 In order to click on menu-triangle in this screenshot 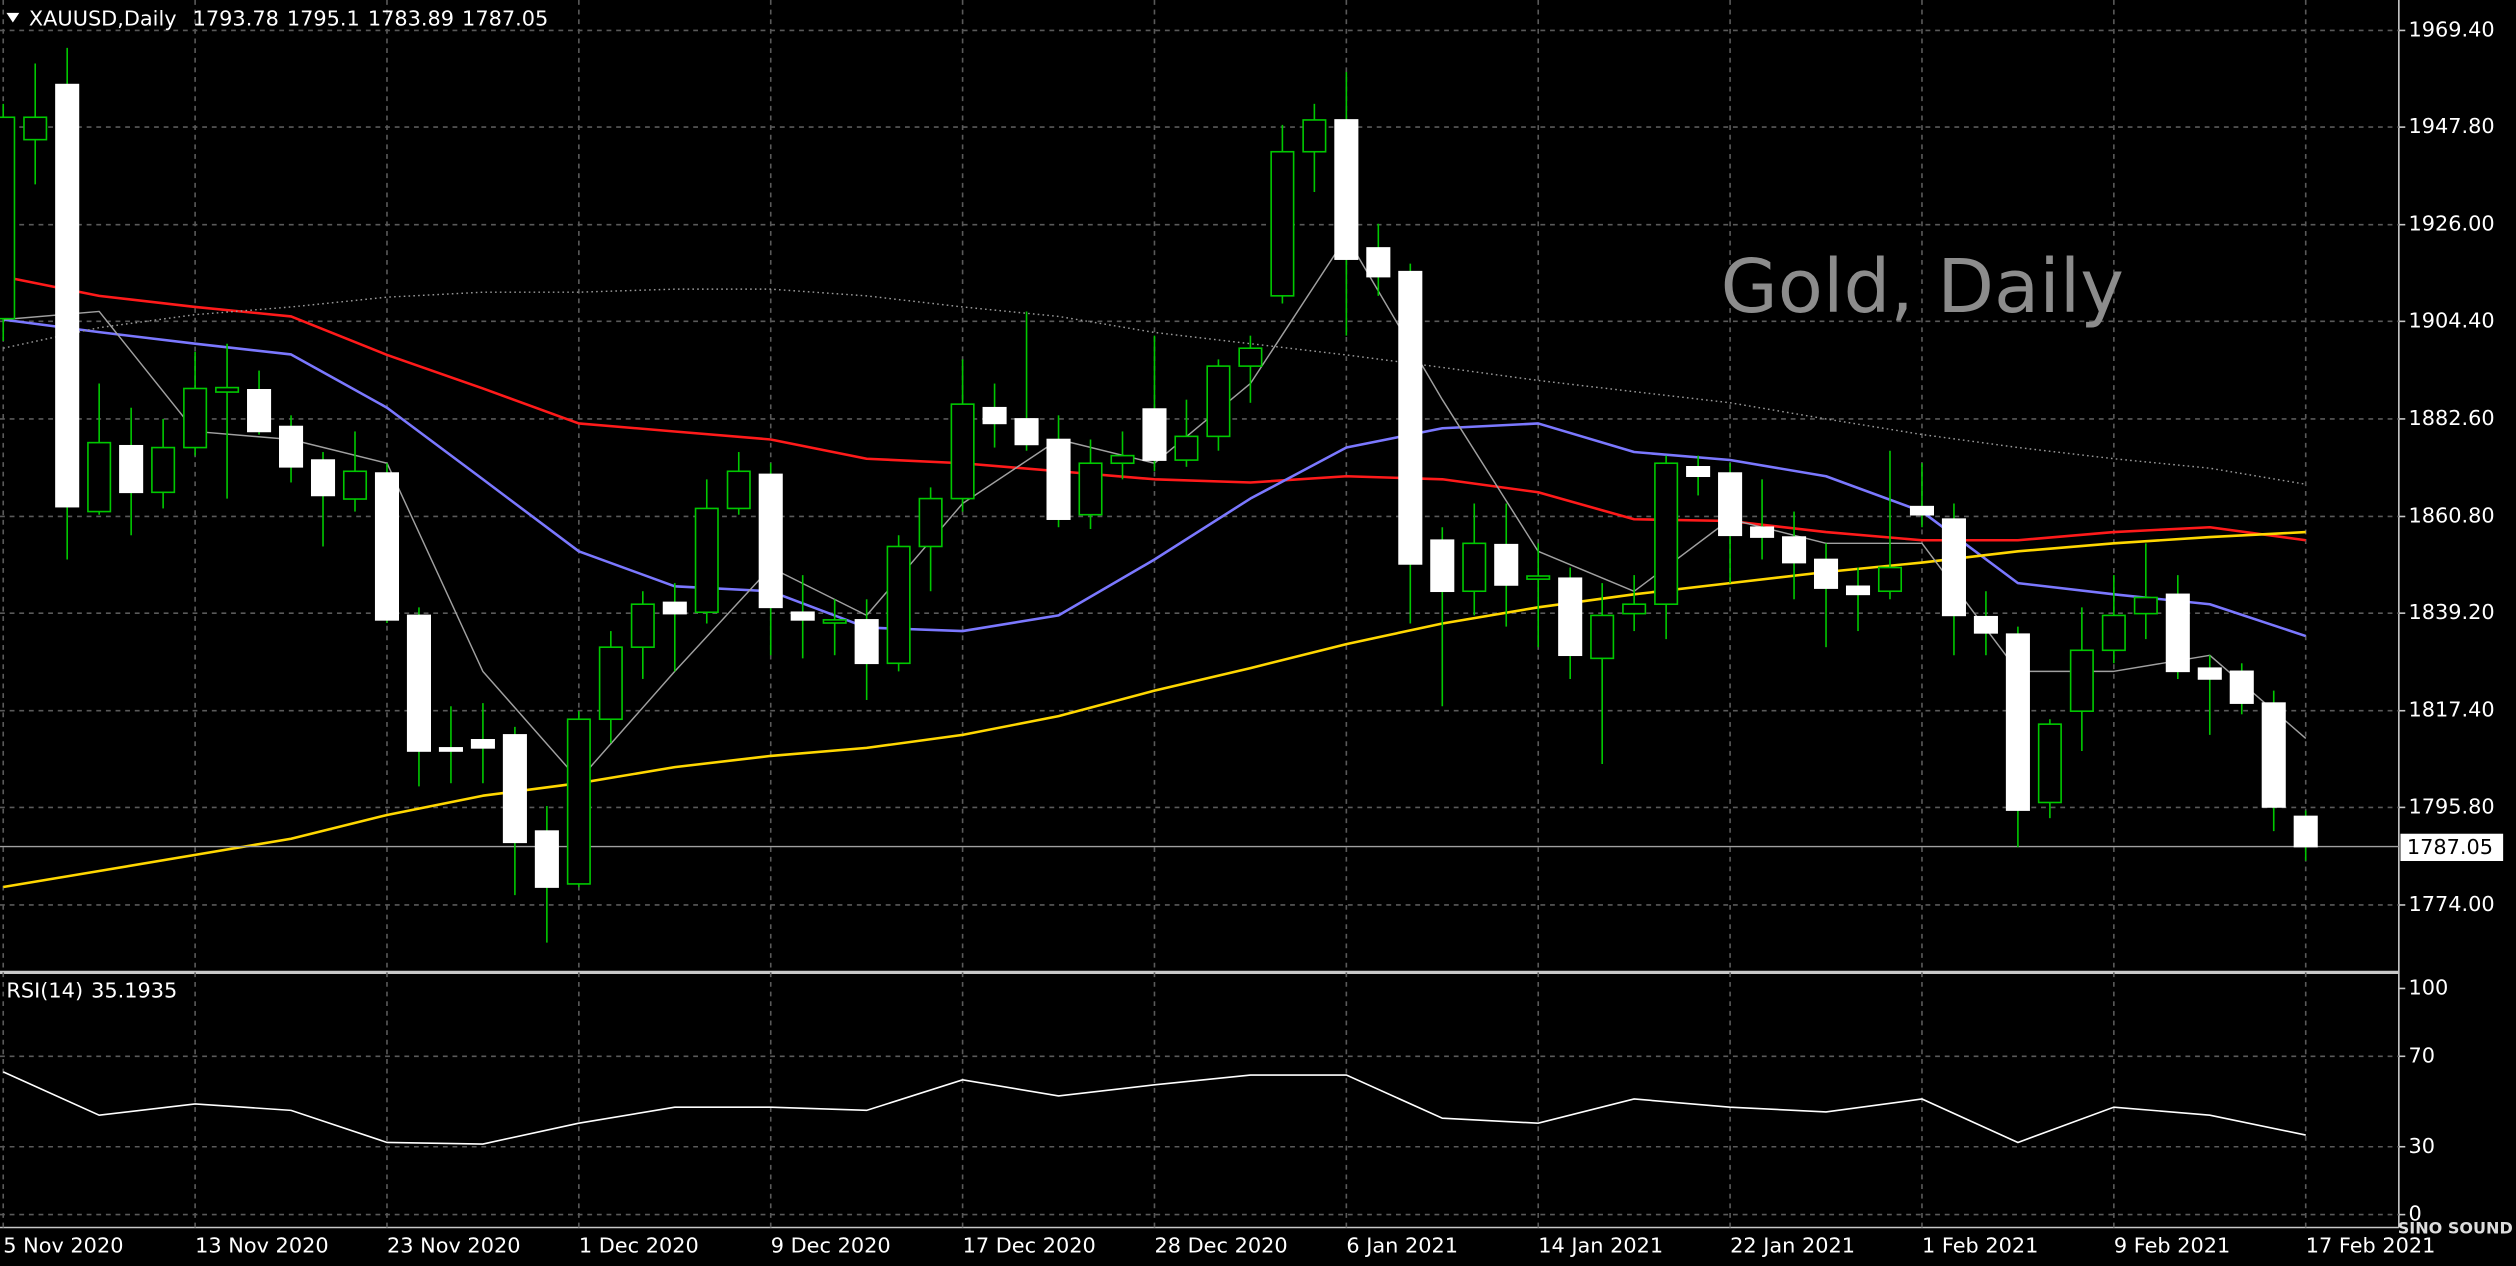, I will do `click(13, 17)`.